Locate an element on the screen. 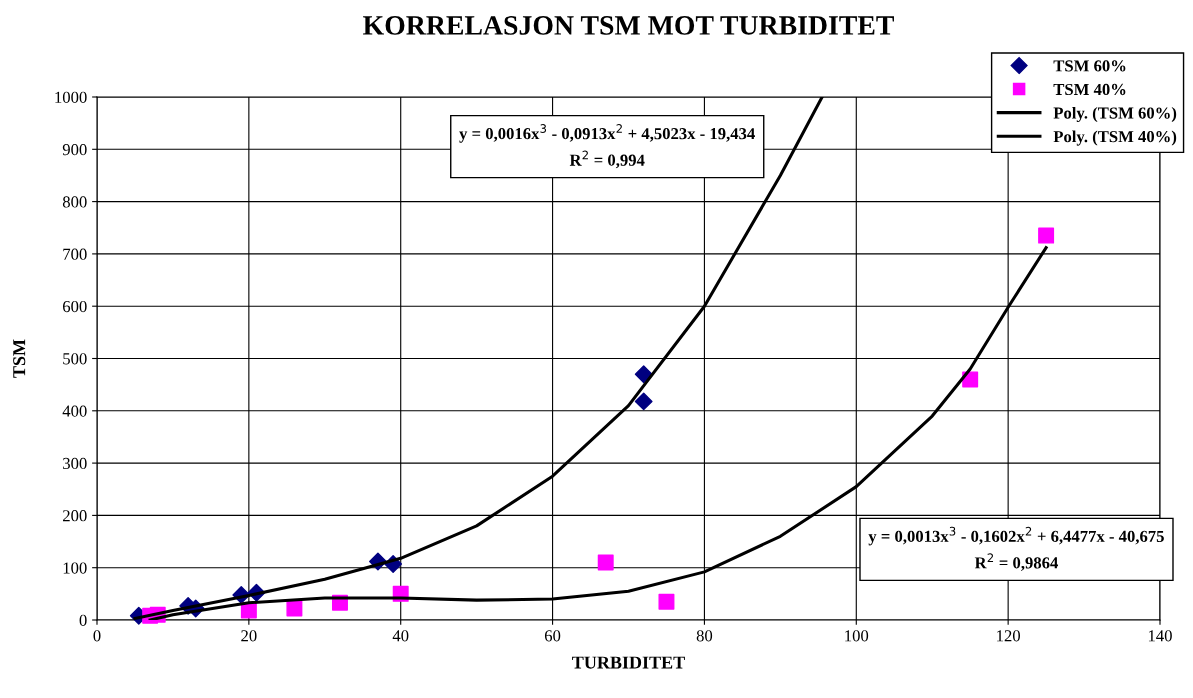 The image size is (1193, 698). x-tick-label: 100 is located at coordinates (857, 636).